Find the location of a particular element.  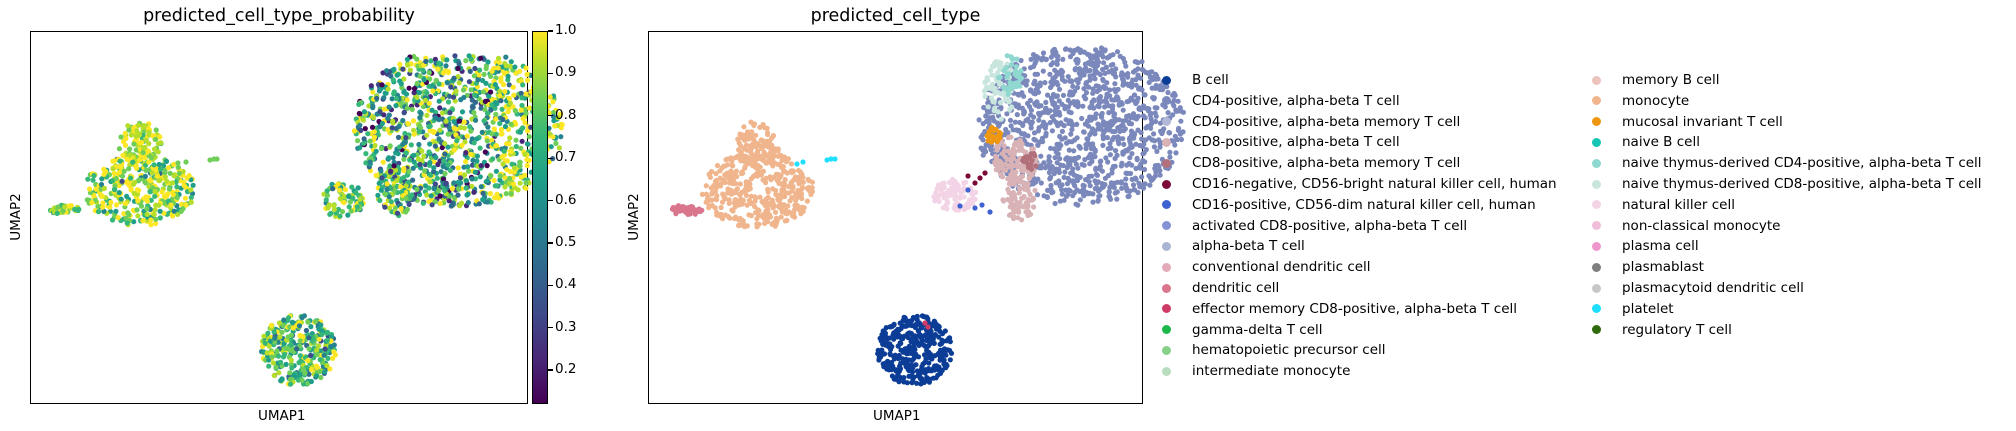

legend-label: CD4-positive, alpha-beta T cell is located at coordinates (1296, 100).